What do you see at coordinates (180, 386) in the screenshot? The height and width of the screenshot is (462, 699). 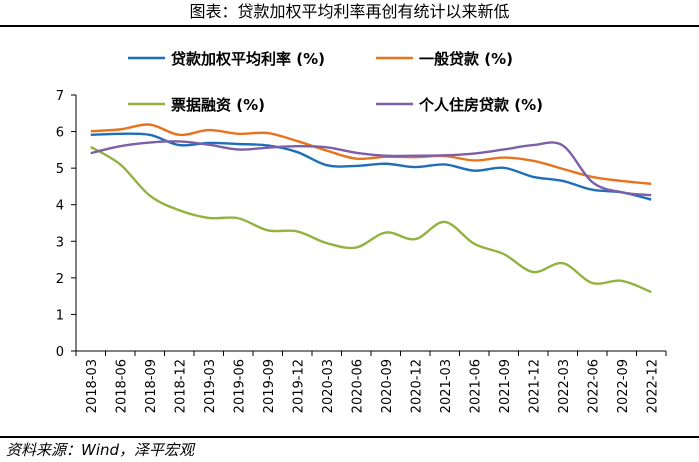 I see `x-tick-label: 2018-12` at bounding box center [180, 386].